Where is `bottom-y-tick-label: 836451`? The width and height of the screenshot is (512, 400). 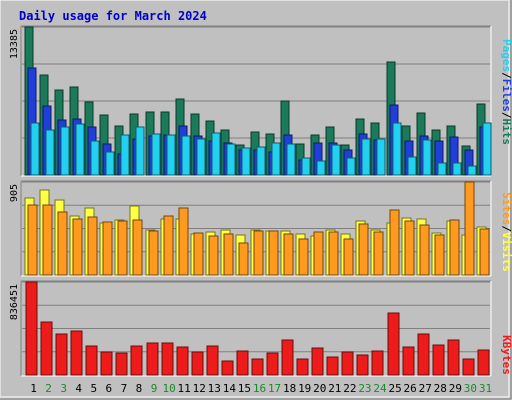
bottom-y-tick-label: 836451 is located at coordinates (14, 302).